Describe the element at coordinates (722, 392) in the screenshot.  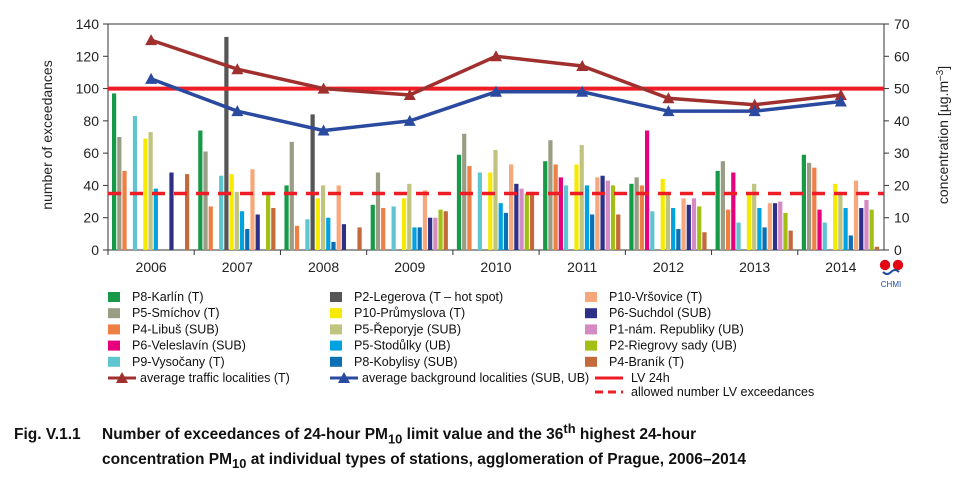
I see `legend-label: allowed number LV exceedances` at that location.